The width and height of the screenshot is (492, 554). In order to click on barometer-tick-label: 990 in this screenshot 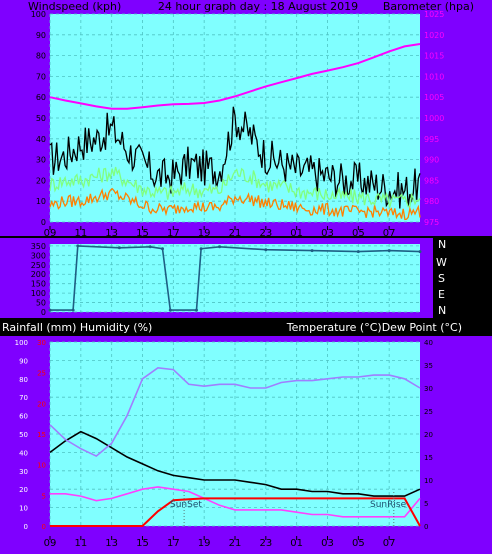, I will do `click(431, 160)`.